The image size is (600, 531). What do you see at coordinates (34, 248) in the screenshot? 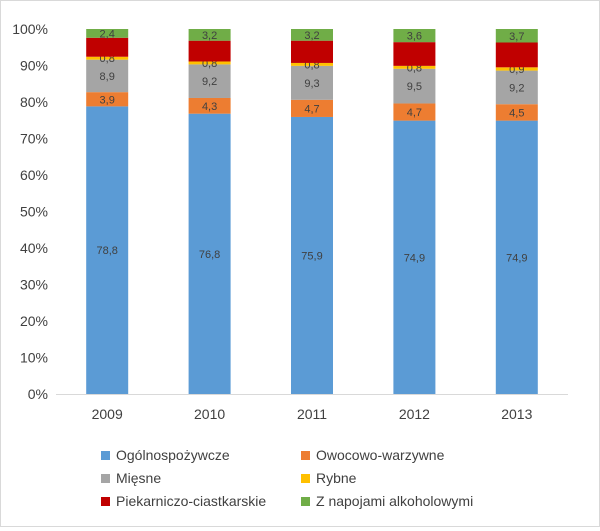
I see `y-tick-label: 40%` at bounding box center [34, 248].